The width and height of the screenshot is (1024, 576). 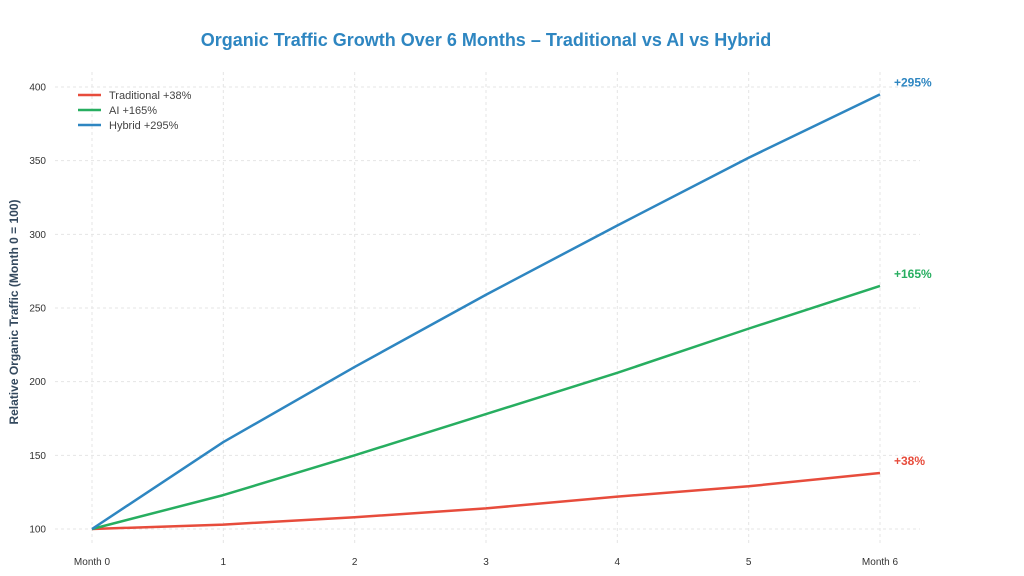 What do you see at coordinates (880, 562) in the screenshot?
I see `x-tick-label: Month 6` at bounding box center [880, 562].